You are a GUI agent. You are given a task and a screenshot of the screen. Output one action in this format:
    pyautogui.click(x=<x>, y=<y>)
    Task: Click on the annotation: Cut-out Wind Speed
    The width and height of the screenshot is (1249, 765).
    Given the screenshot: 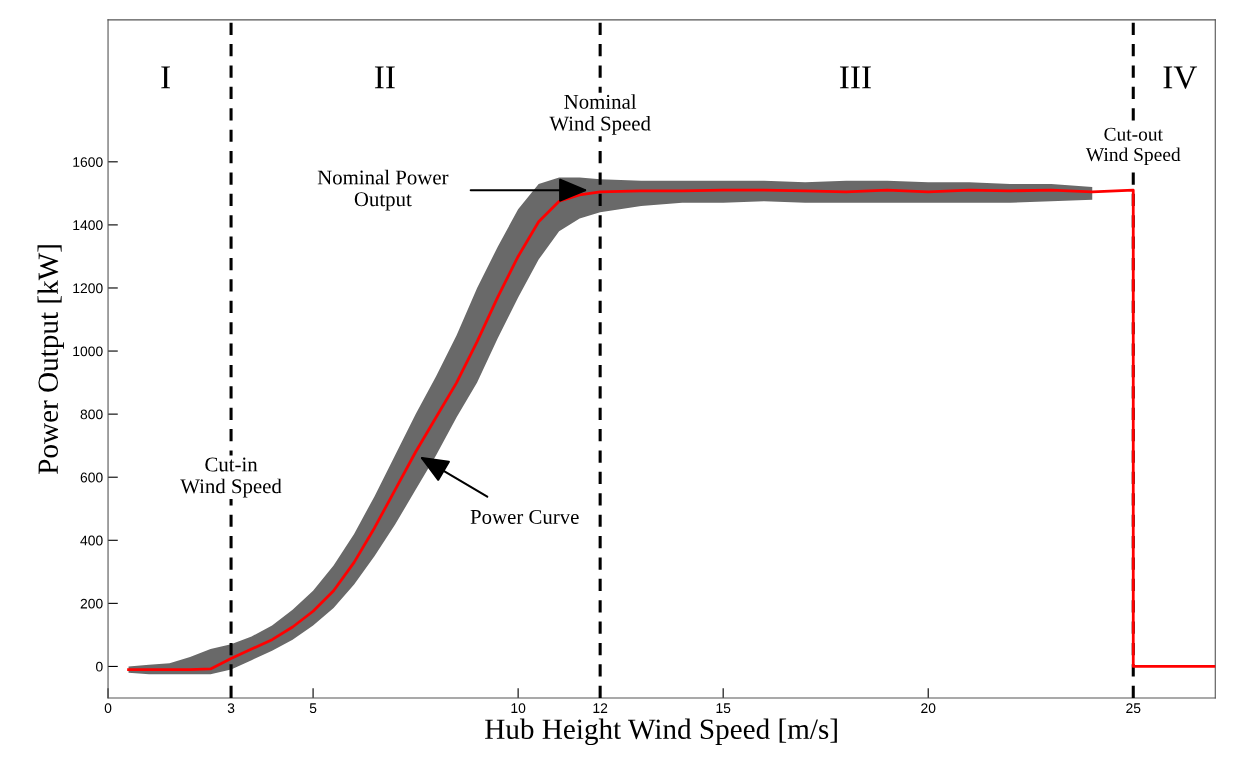 What is the action you would take?
    pyautogui.click(x=1133, y=146)
    